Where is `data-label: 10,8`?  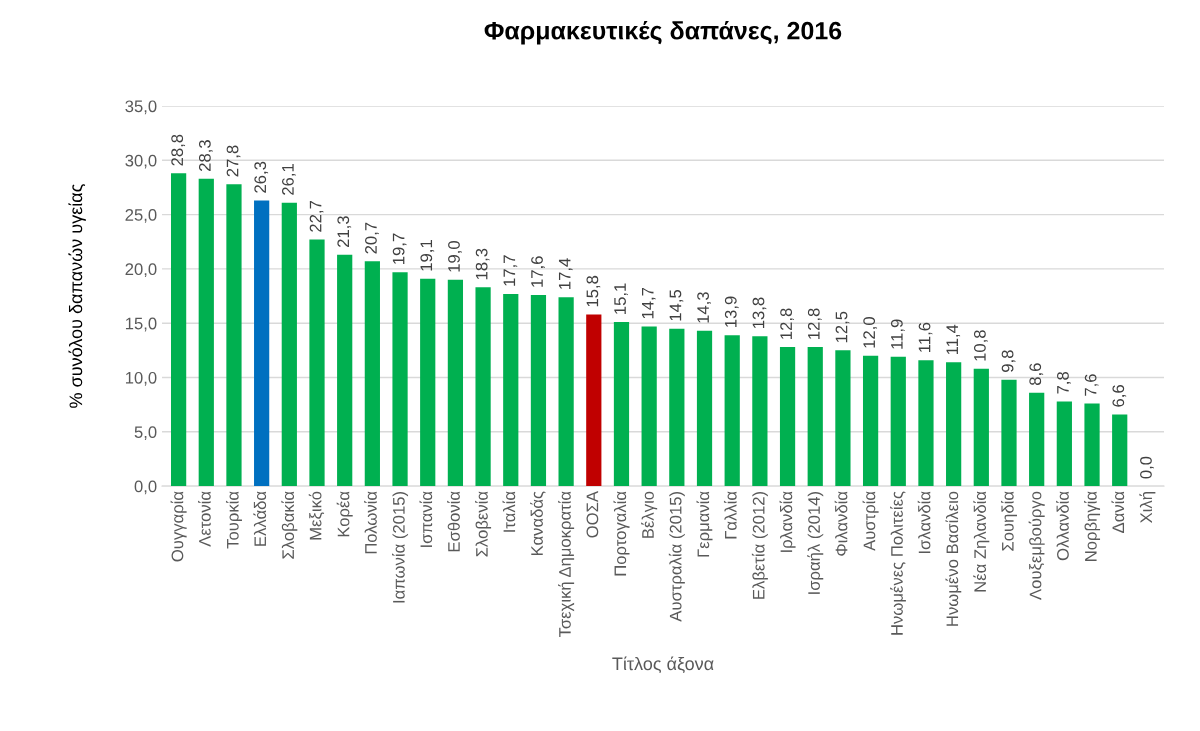 data-label: 10,8 is located at coordinates (980, 345).